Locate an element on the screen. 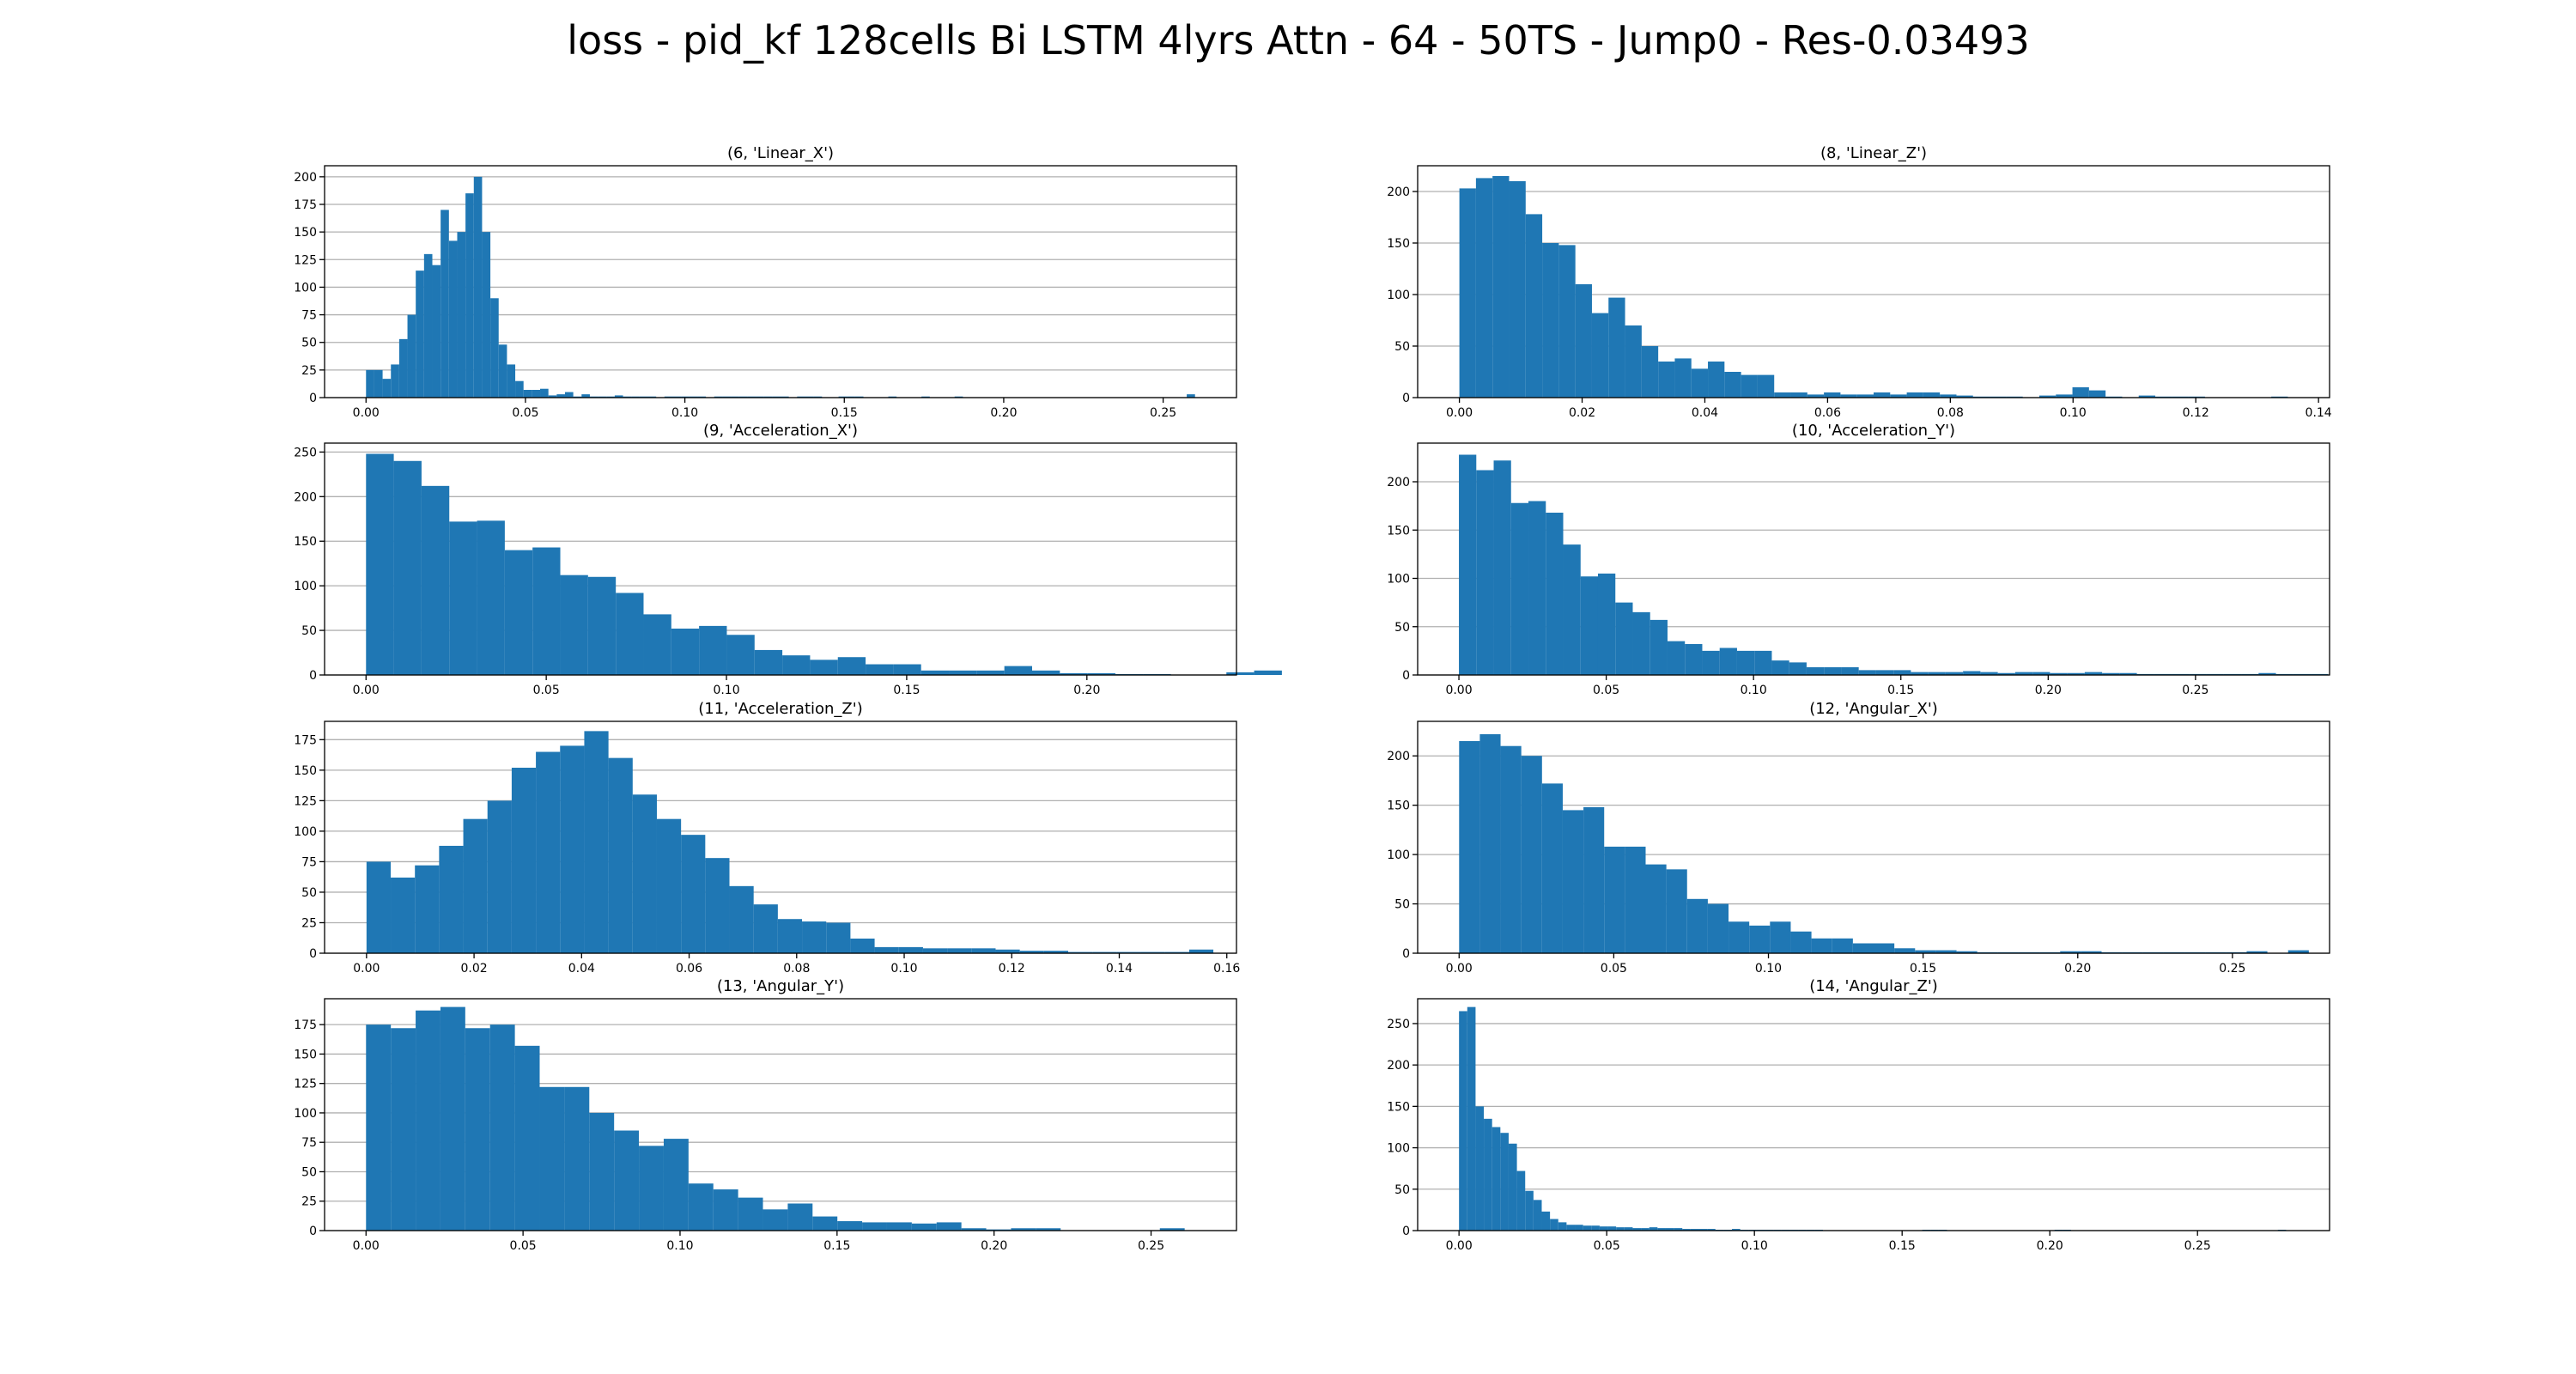 This screenshot has width=2576, height=1374. x-tick-label: 0.10 is located at coordinates (726, 690).